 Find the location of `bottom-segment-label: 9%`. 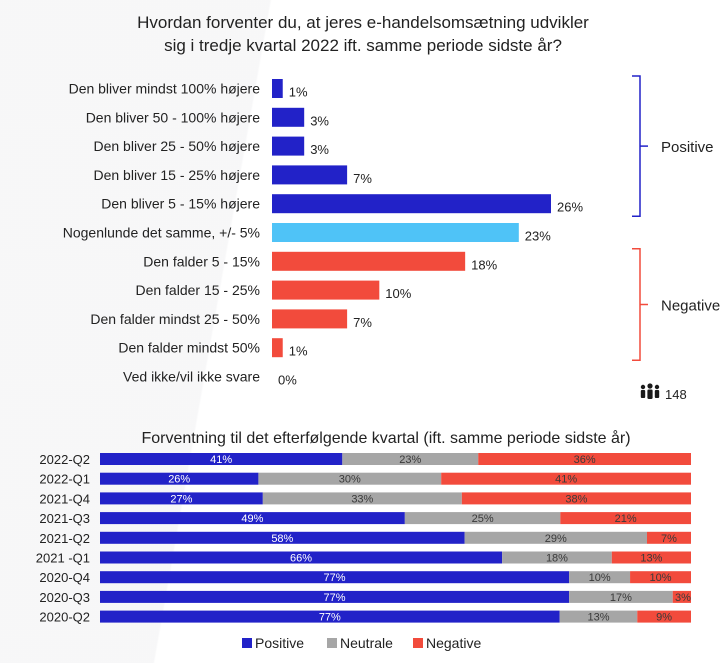

bottom-segment-label: 9% is located at coordinates (664, 618).